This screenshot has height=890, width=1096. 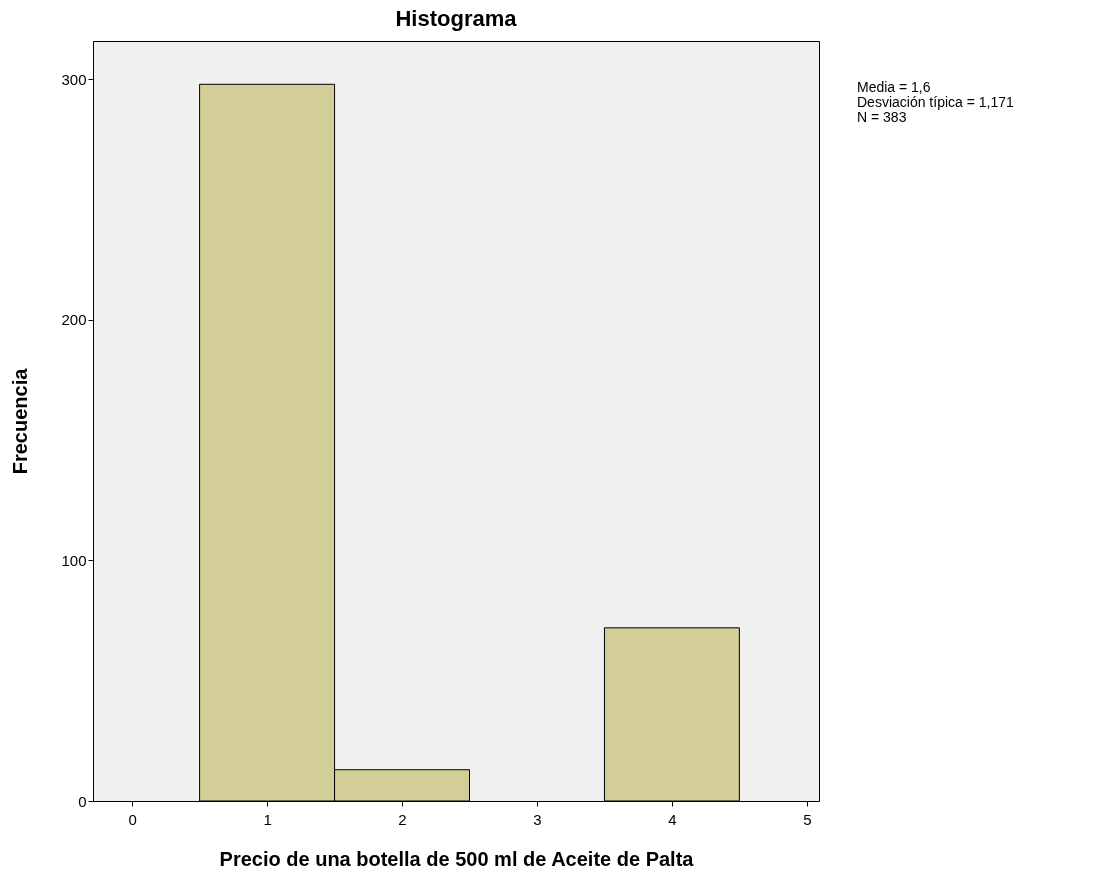 What do you see at coordinates (267, 819) in the screenshot?
I see `x-tick-label: 1` at bounding box center [267, 819].